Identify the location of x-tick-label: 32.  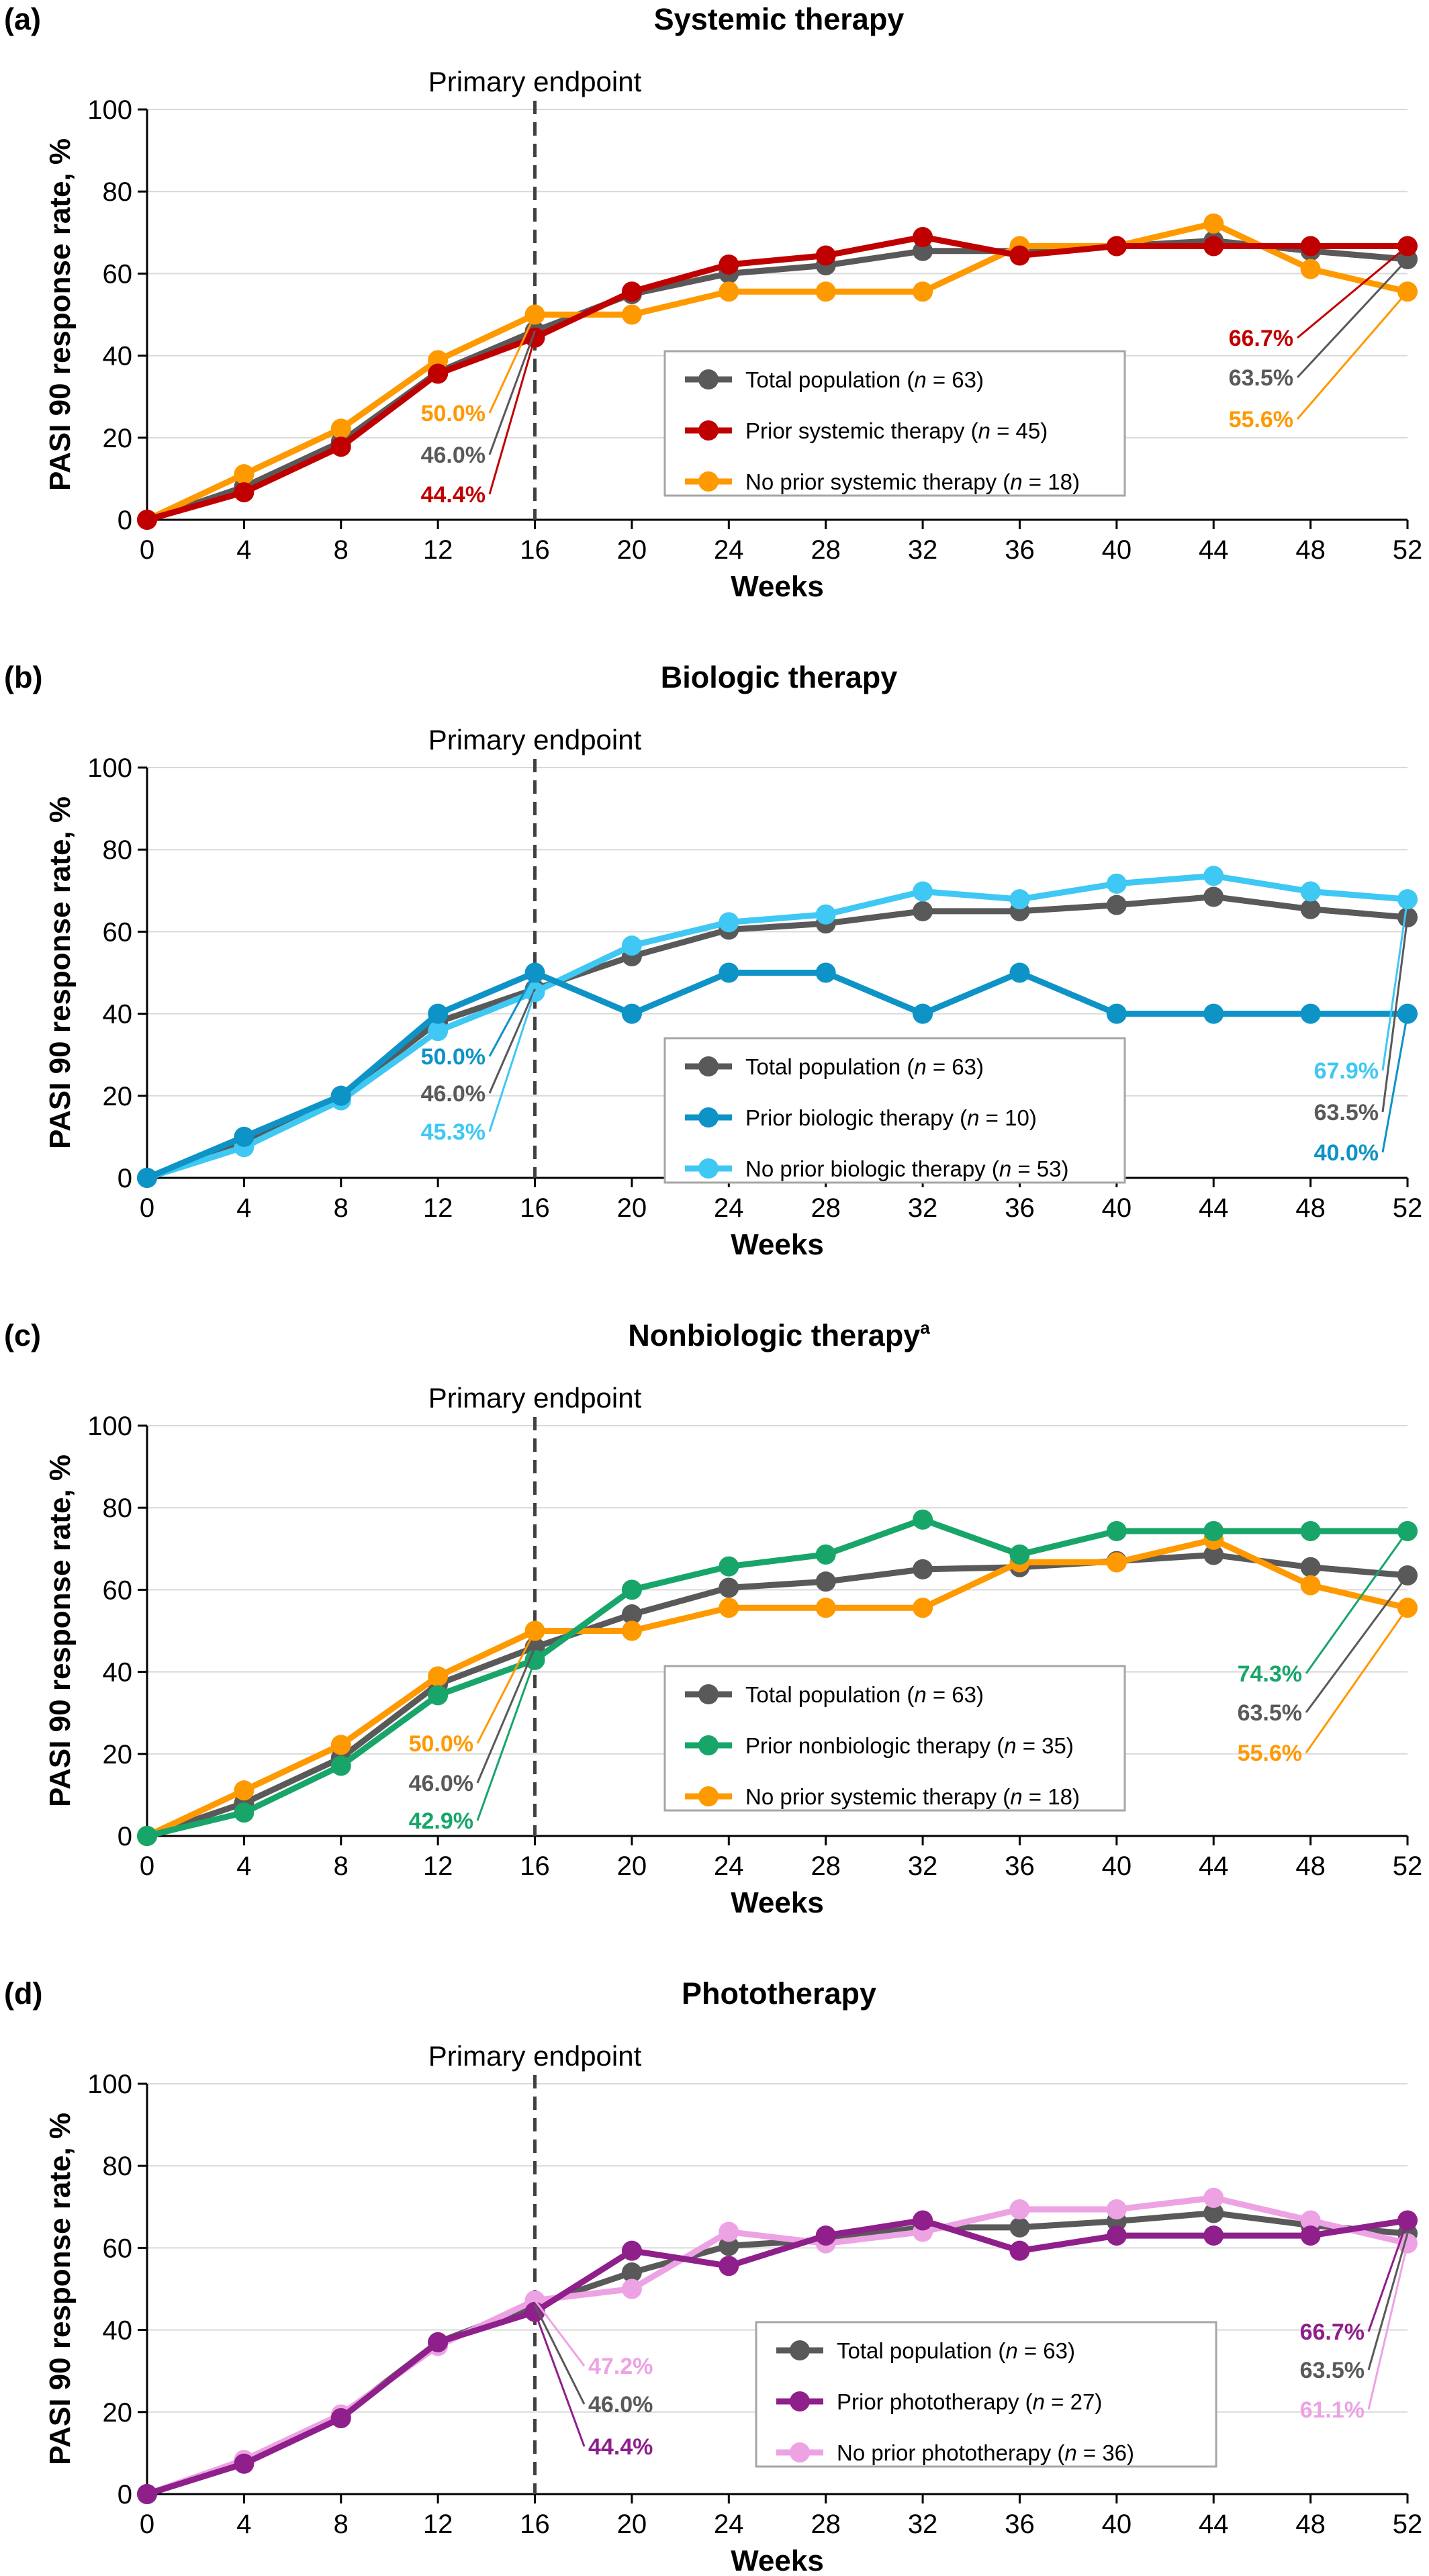
(923, 1208).